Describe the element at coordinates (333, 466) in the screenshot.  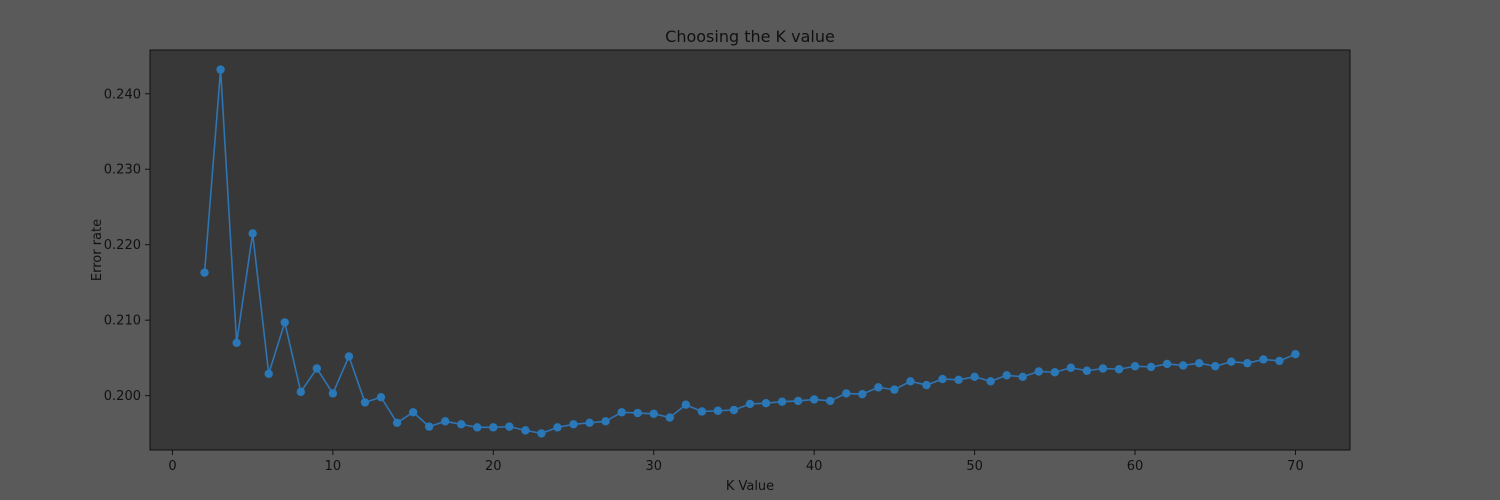
I see `x-tick-label: 10` at that location.